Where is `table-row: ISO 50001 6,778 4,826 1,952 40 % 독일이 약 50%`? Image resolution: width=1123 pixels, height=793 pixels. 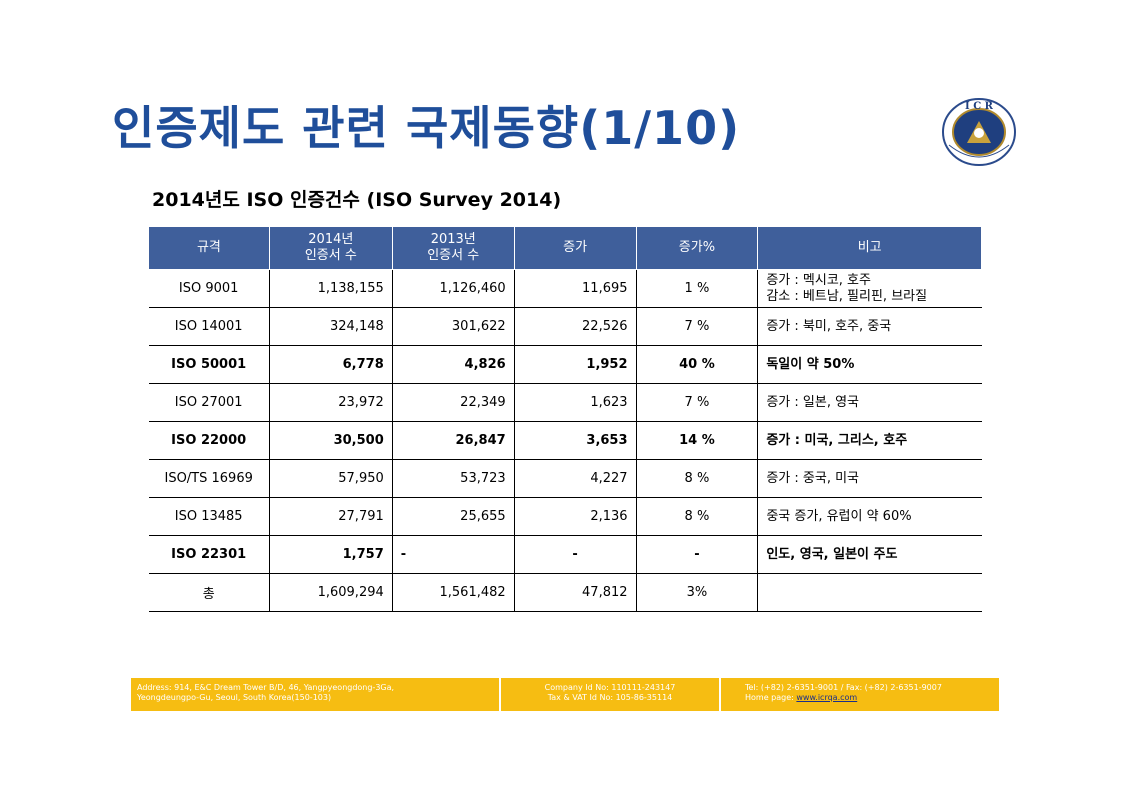 table-row: ISO 50001 6,778 4,826 1,952 40 % 독일이 약 50% is located at coordinates (565, 364).